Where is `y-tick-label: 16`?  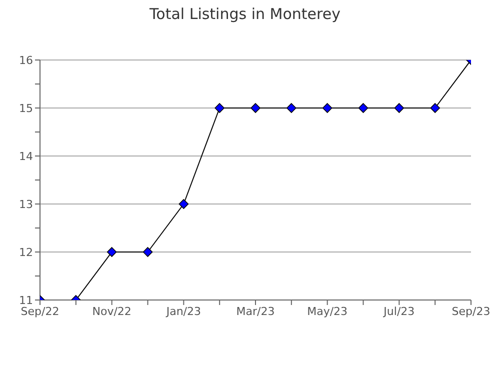 y-tick-label: 16 is located at coordinates (26, 60).